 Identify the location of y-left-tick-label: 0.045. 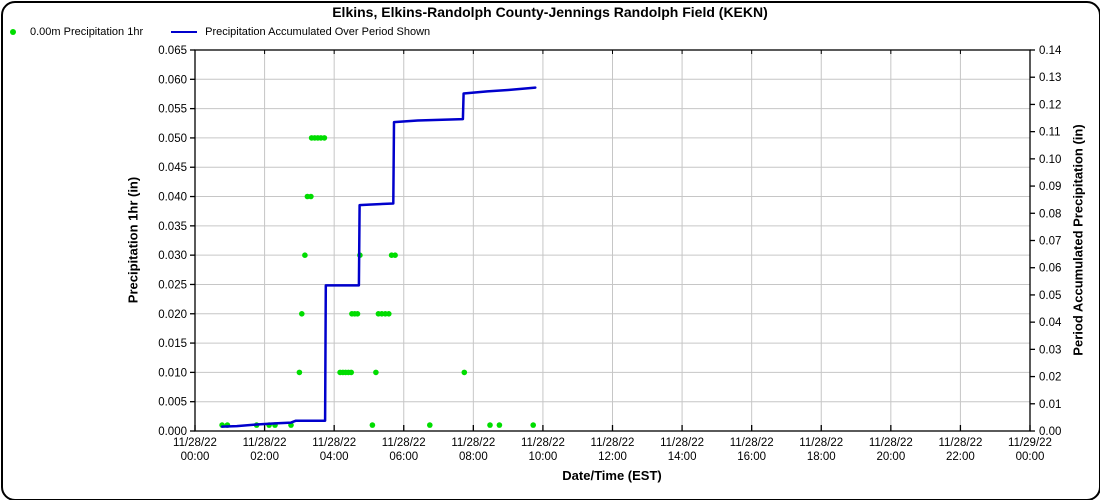
(172, 168).